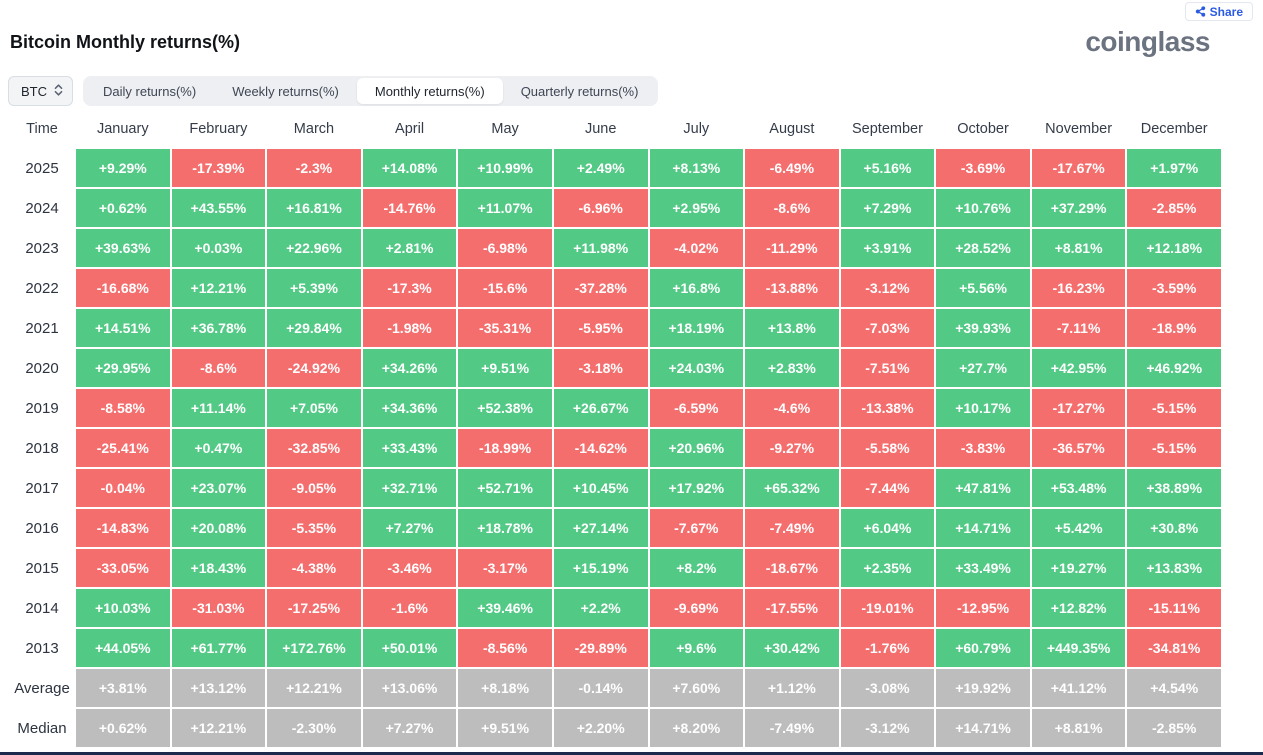 Image resolution: width=1263 pixels, height=755 pixels. Describe the element at coordinates (42, 728) in the screenshot. I see `row-label-median: Median` at that location.